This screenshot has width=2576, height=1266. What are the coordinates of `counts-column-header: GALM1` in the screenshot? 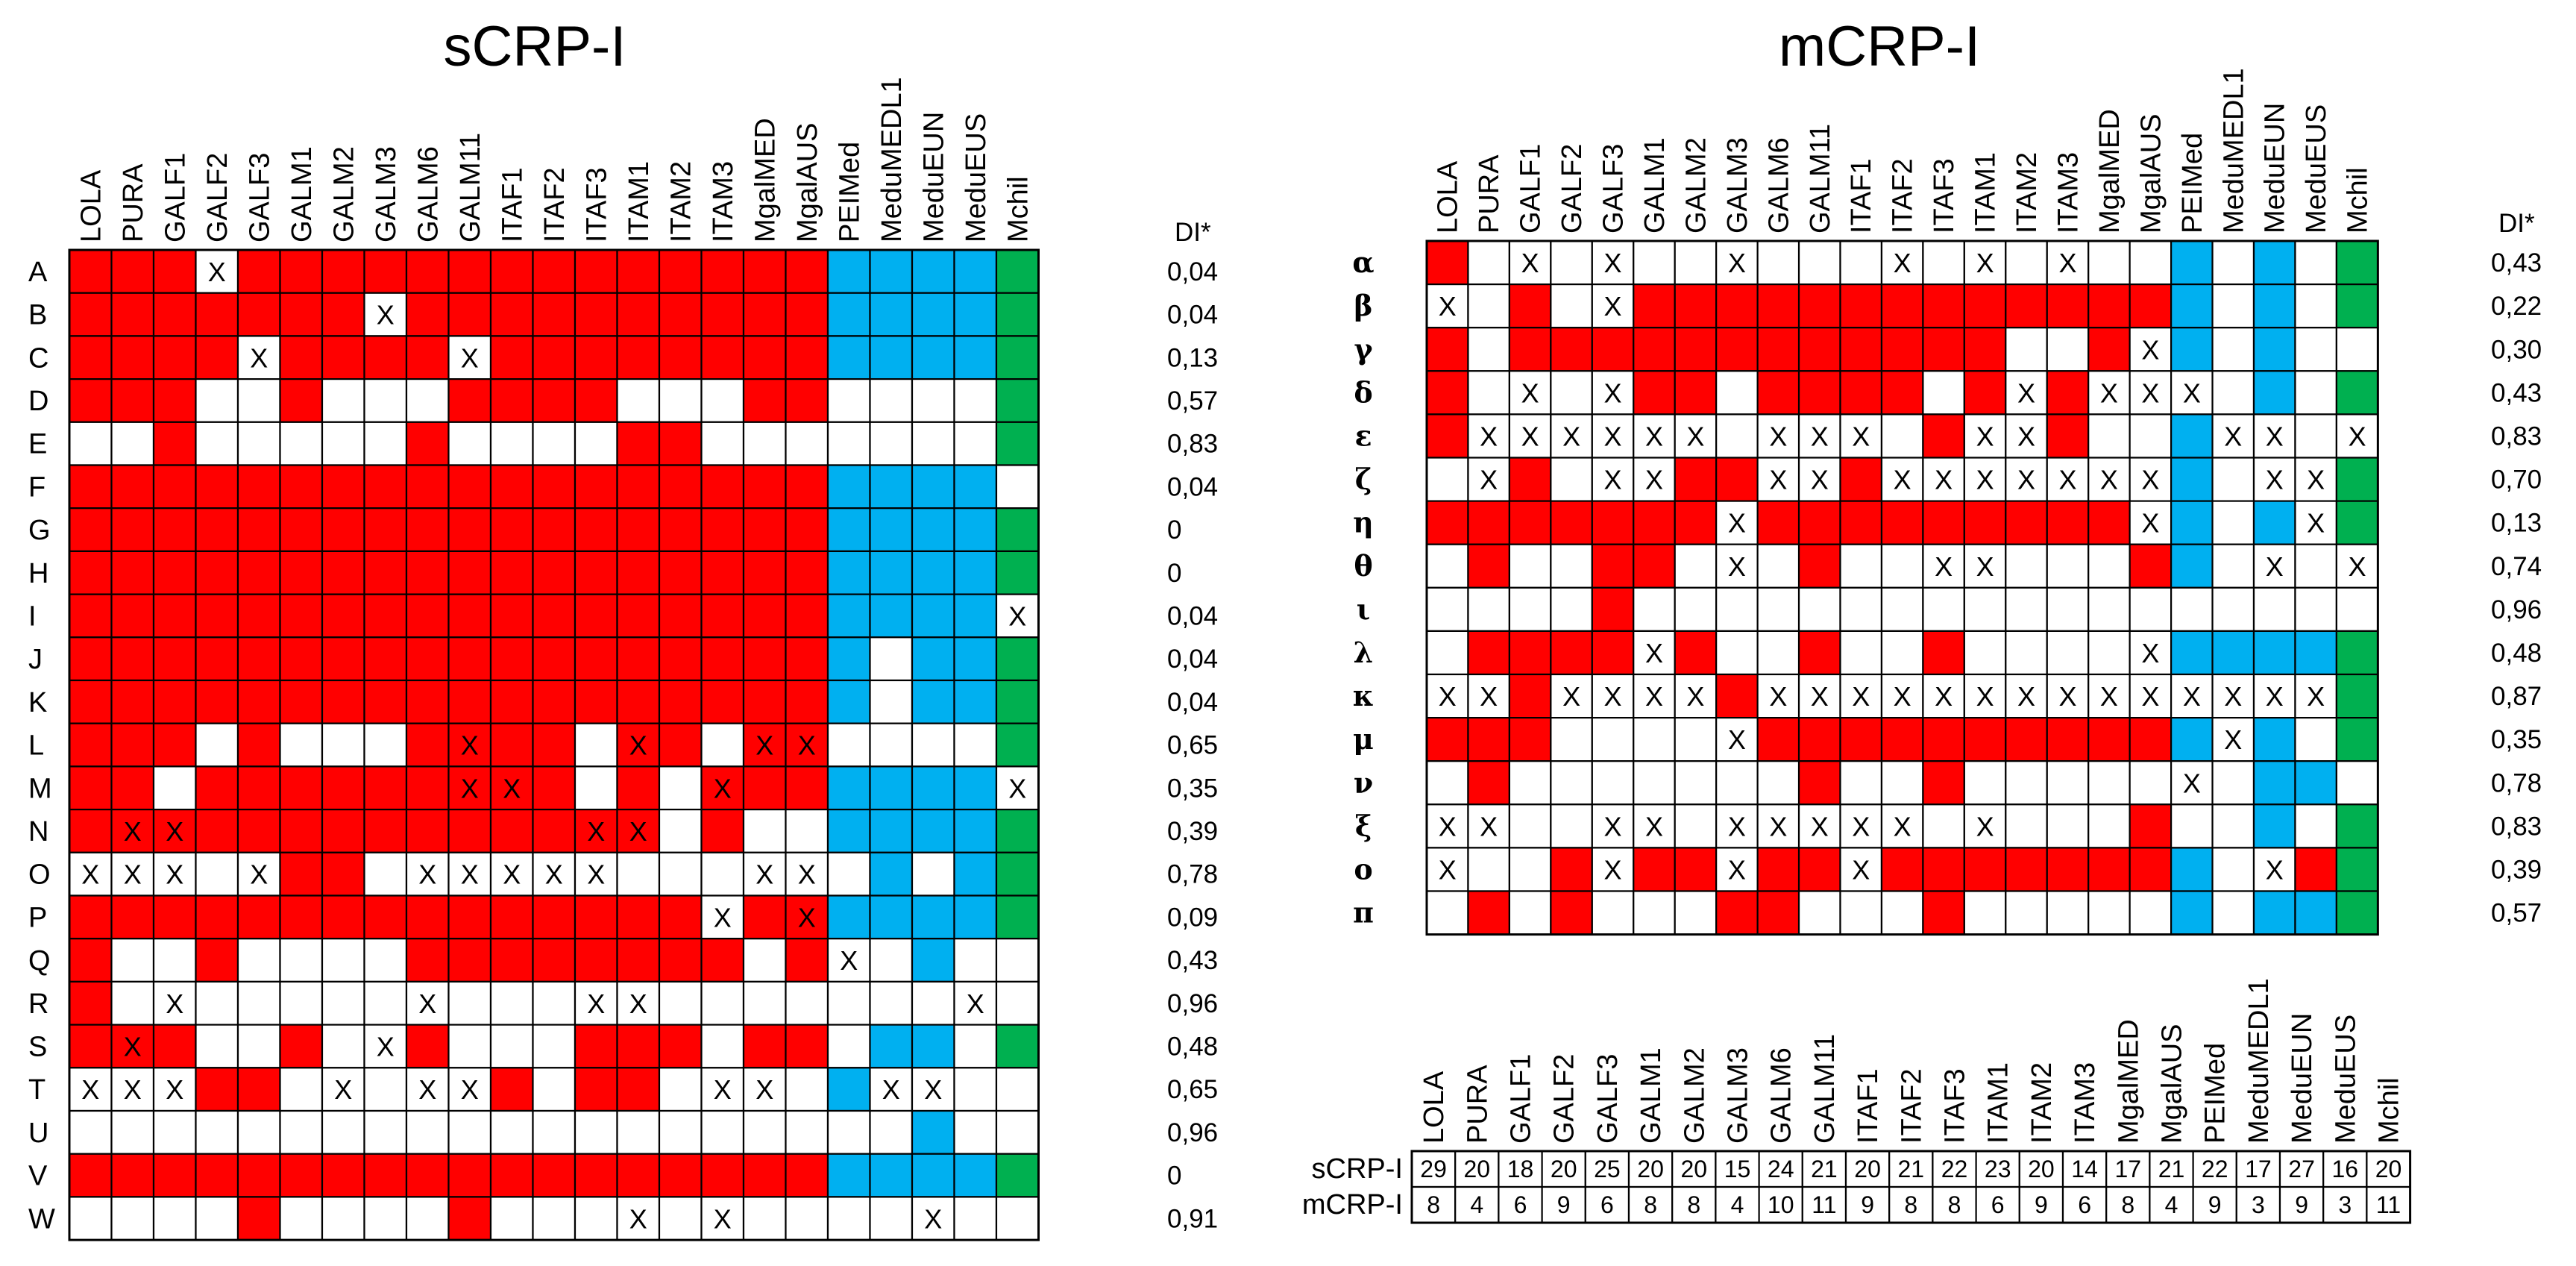 It's located at (1651, 1095).